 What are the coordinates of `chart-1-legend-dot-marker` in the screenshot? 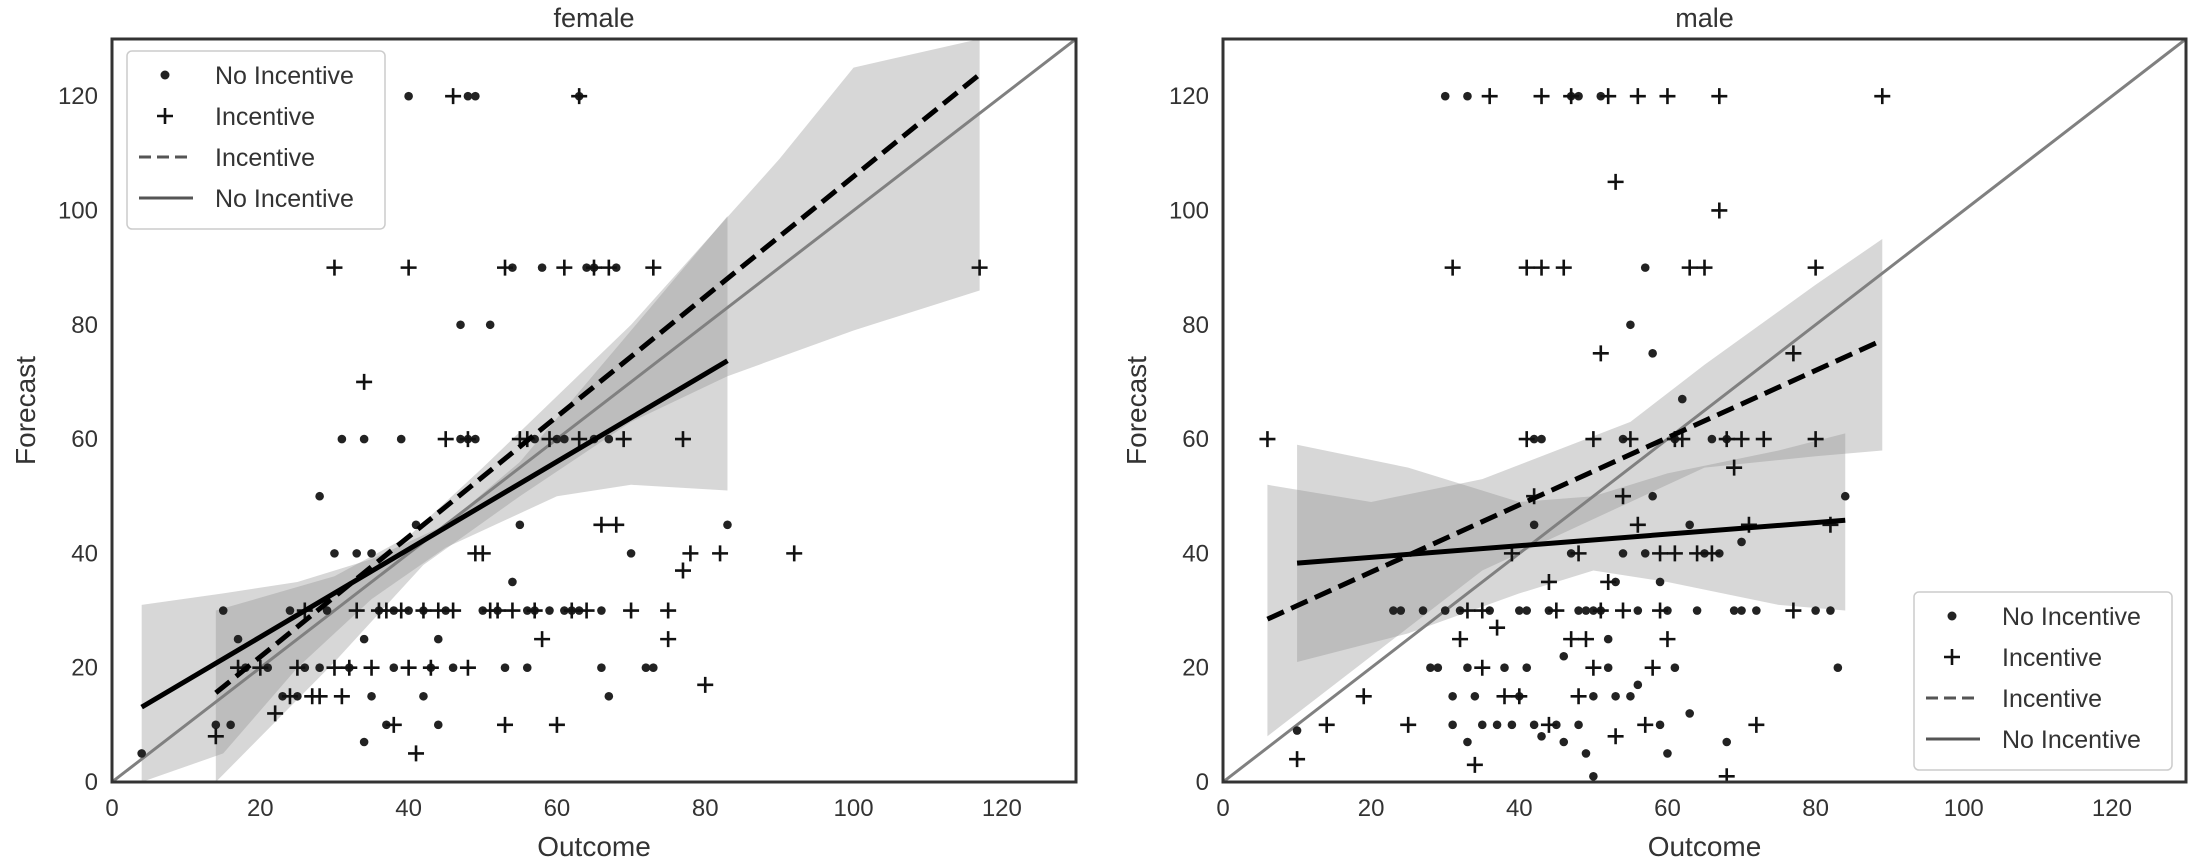 It's located at (1952, 616).